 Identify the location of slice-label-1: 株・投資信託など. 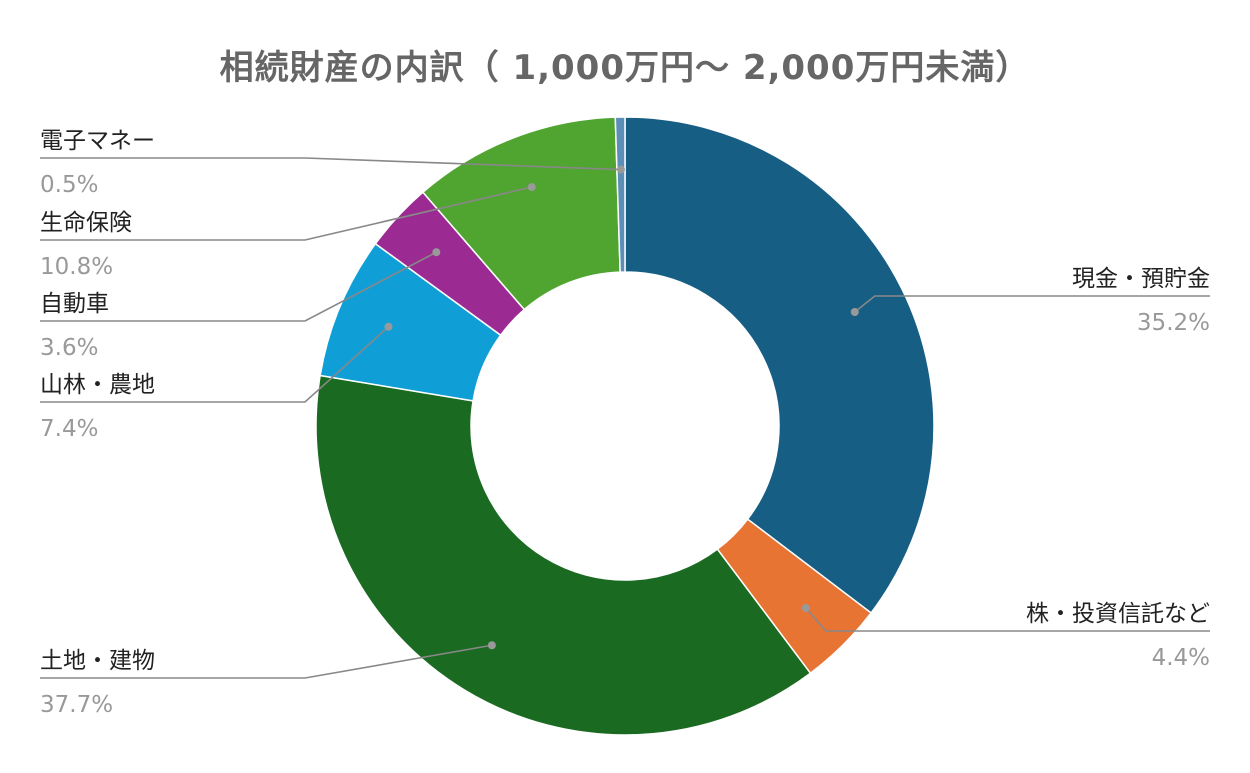
(1118, 614).